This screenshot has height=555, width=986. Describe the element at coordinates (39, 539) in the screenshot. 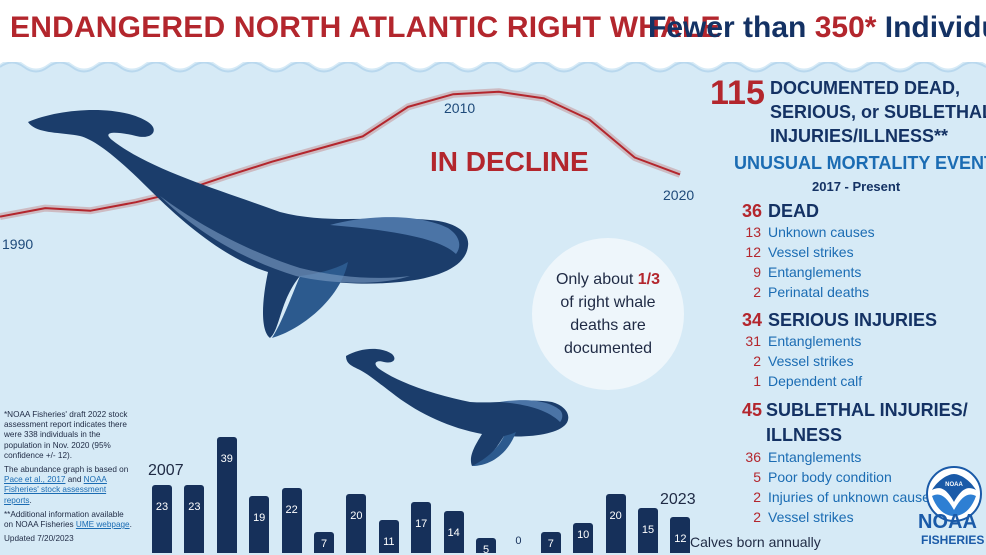

I see `updated-date: Updated 7/20/2023` at that location.